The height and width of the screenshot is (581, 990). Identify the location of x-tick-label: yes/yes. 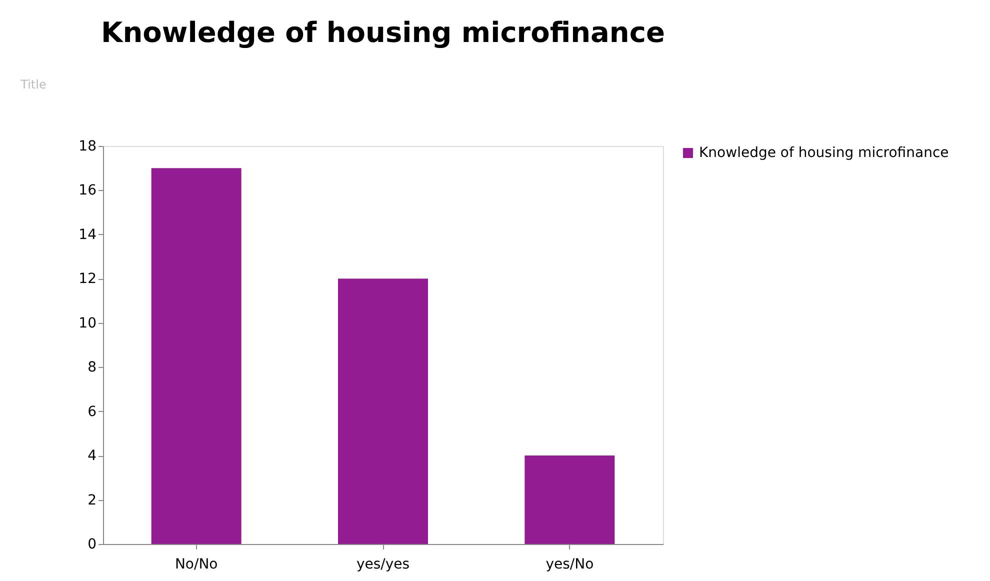
(383, 564).